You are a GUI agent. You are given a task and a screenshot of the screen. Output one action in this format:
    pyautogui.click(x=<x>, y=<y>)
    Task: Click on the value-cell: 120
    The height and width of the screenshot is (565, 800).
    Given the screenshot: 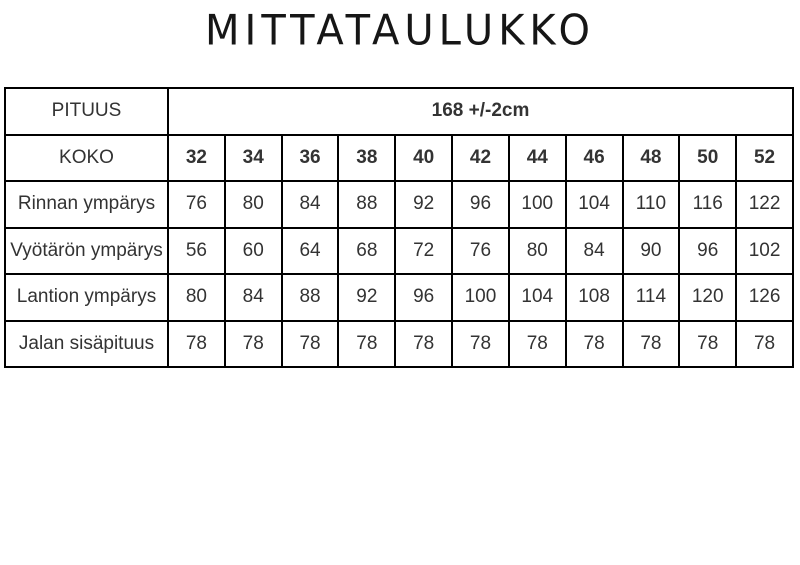 What is the action you would take?
    pyautogui.click(x=708, y=297)
    